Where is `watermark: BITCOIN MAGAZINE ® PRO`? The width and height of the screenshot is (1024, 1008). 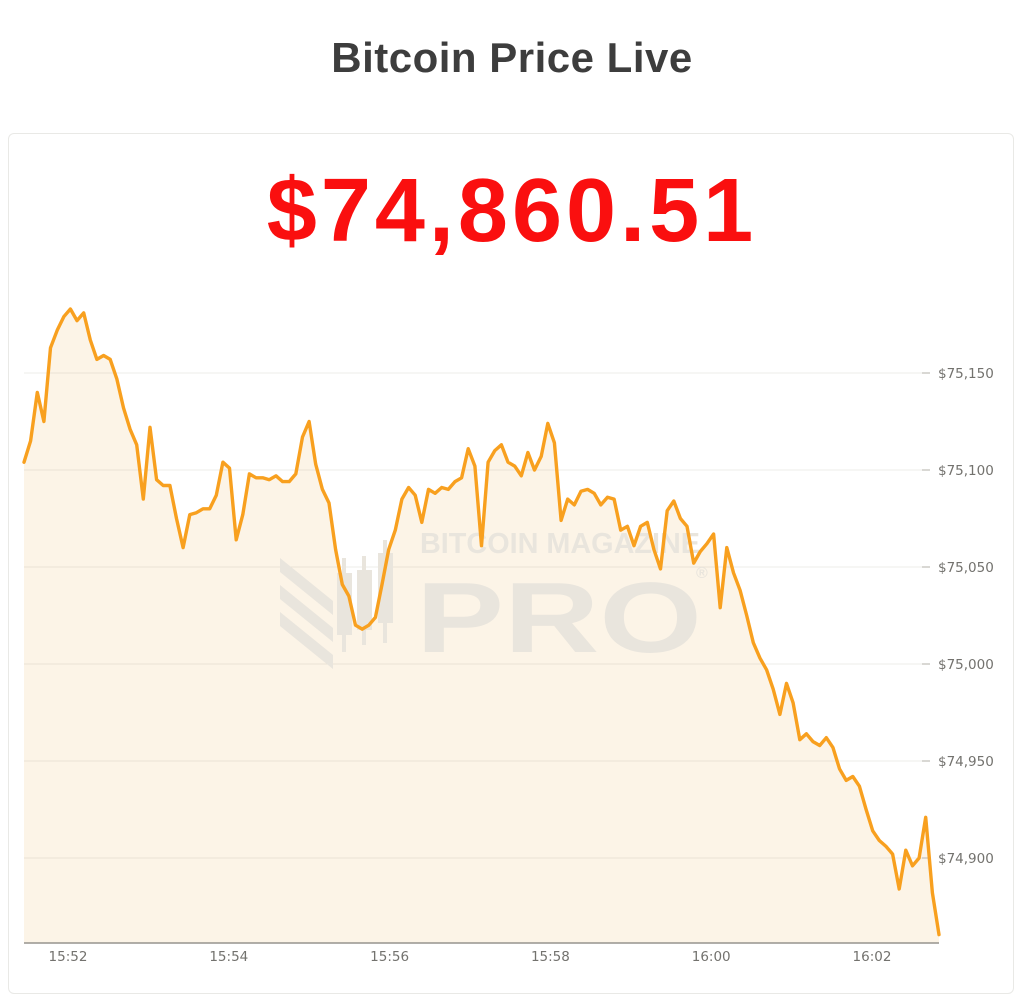 watermark: BITCOIN MAGAZINE ® PRO is located at coordinates (494, 601).